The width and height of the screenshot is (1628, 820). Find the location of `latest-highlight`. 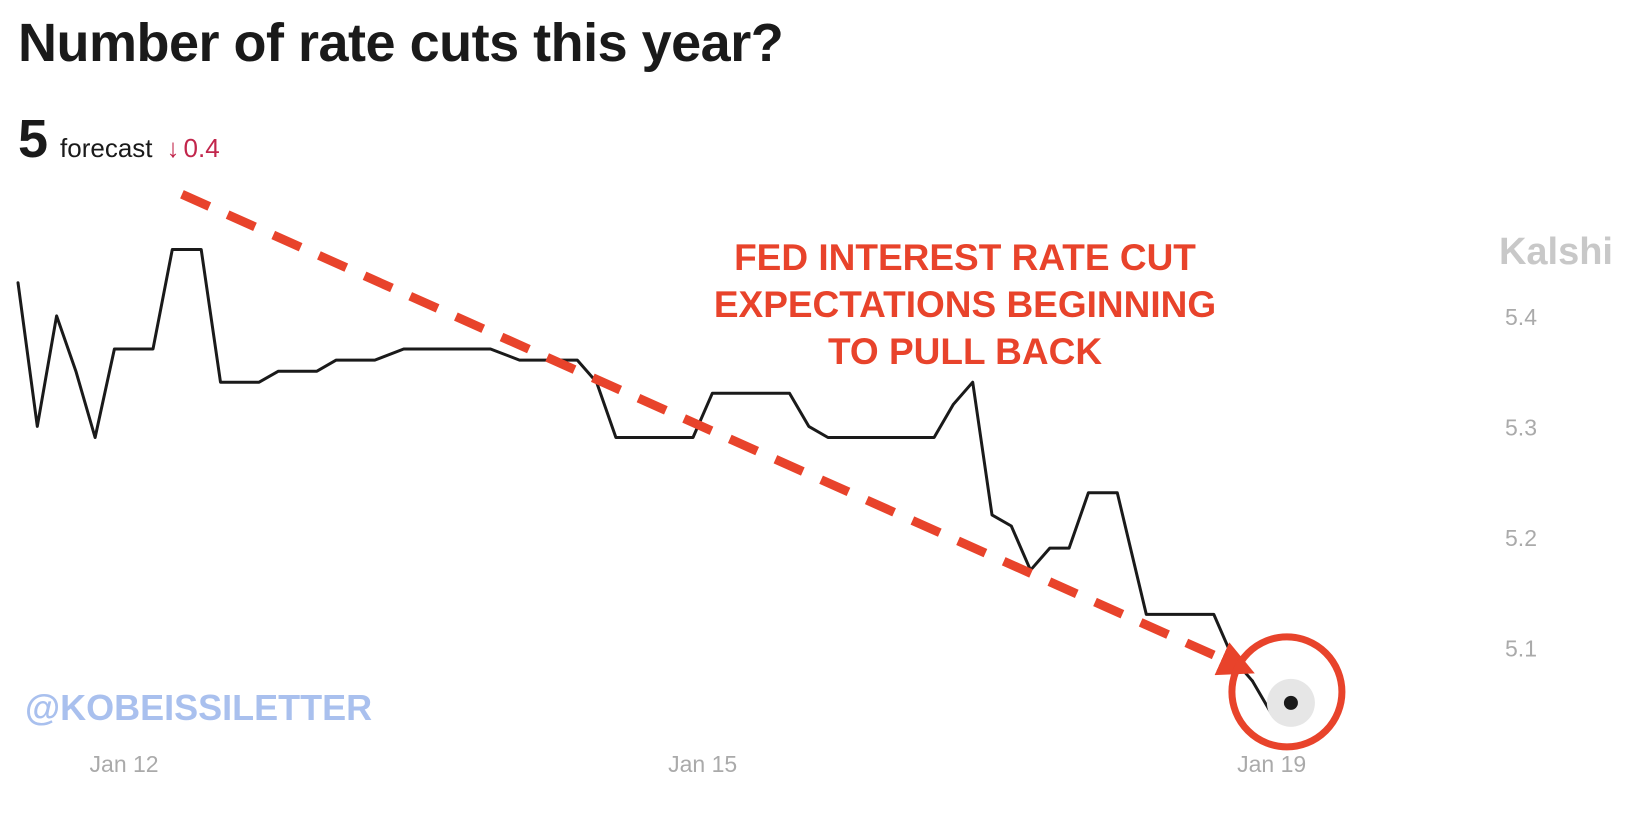

latest-highlight is located at coordinates (1287, 692).